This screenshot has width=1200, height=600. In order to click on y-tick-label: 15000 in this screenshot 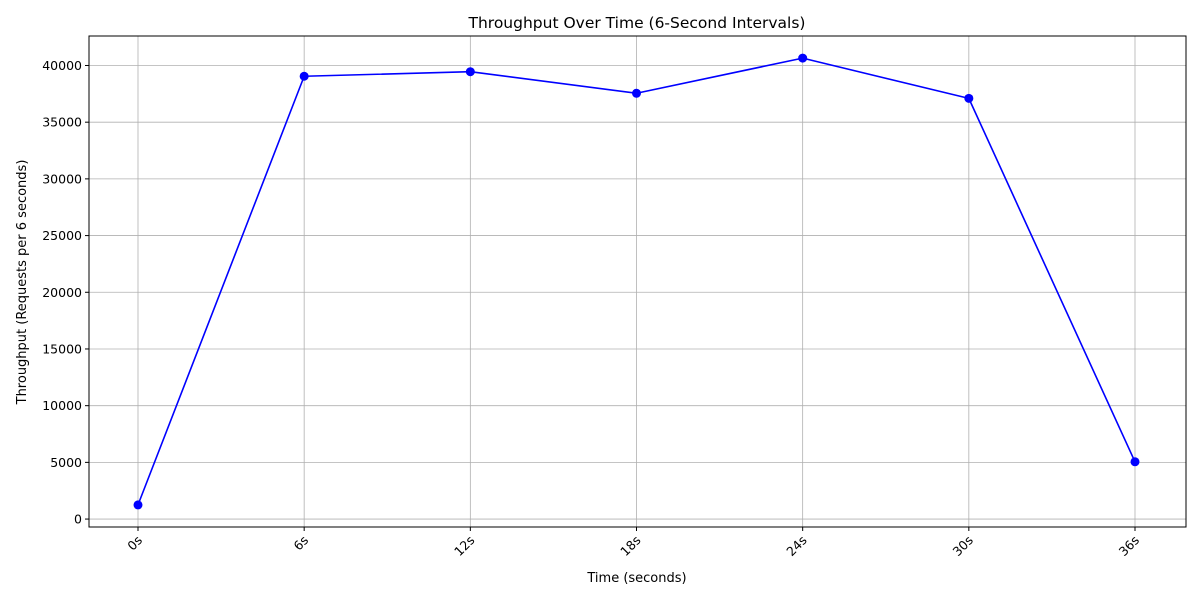, I will do `click(62, 348)`.